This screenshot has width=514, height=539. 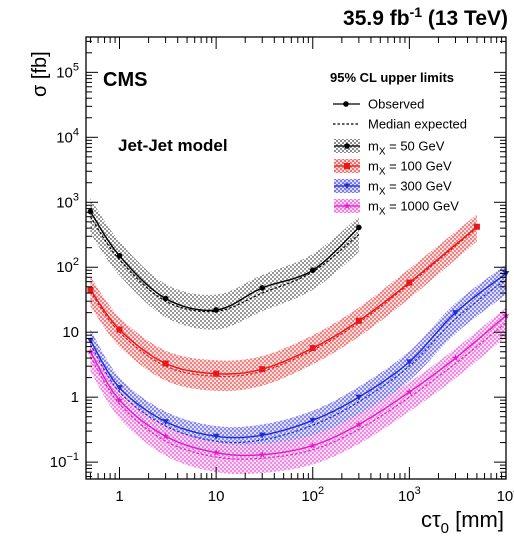 I want to click on legend-label-1: mX = 100 GeV, so click(x=410, y=168).